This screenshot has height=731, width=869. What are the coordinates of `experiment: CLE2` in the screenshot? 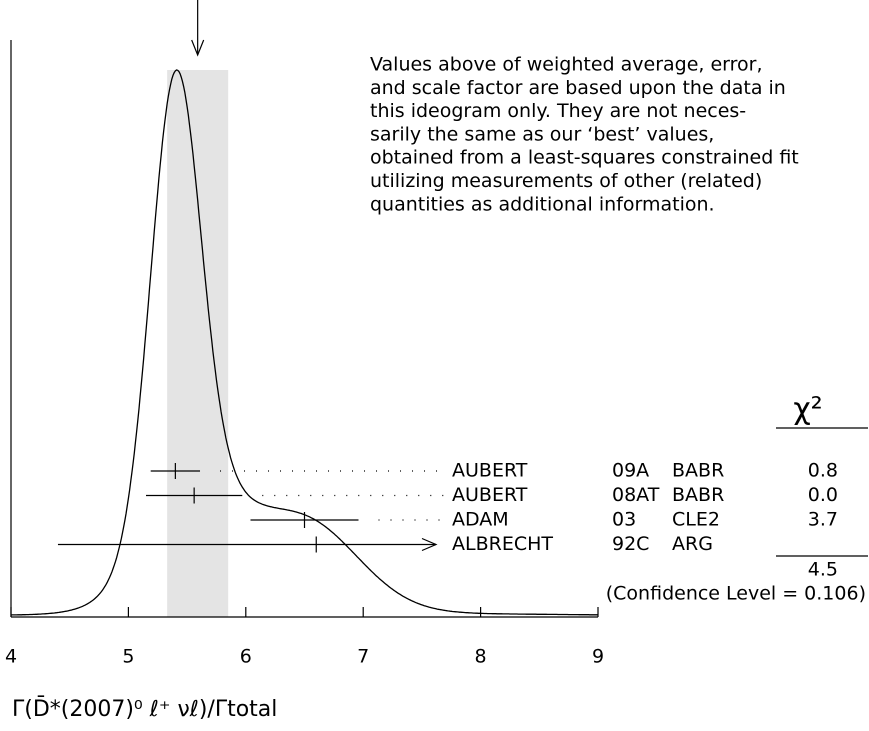 It's located at (696, 520).